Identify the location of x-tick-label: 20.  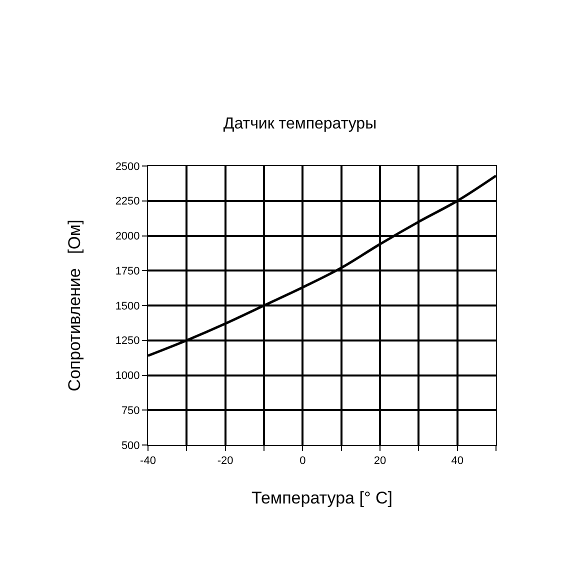
(380, 461).